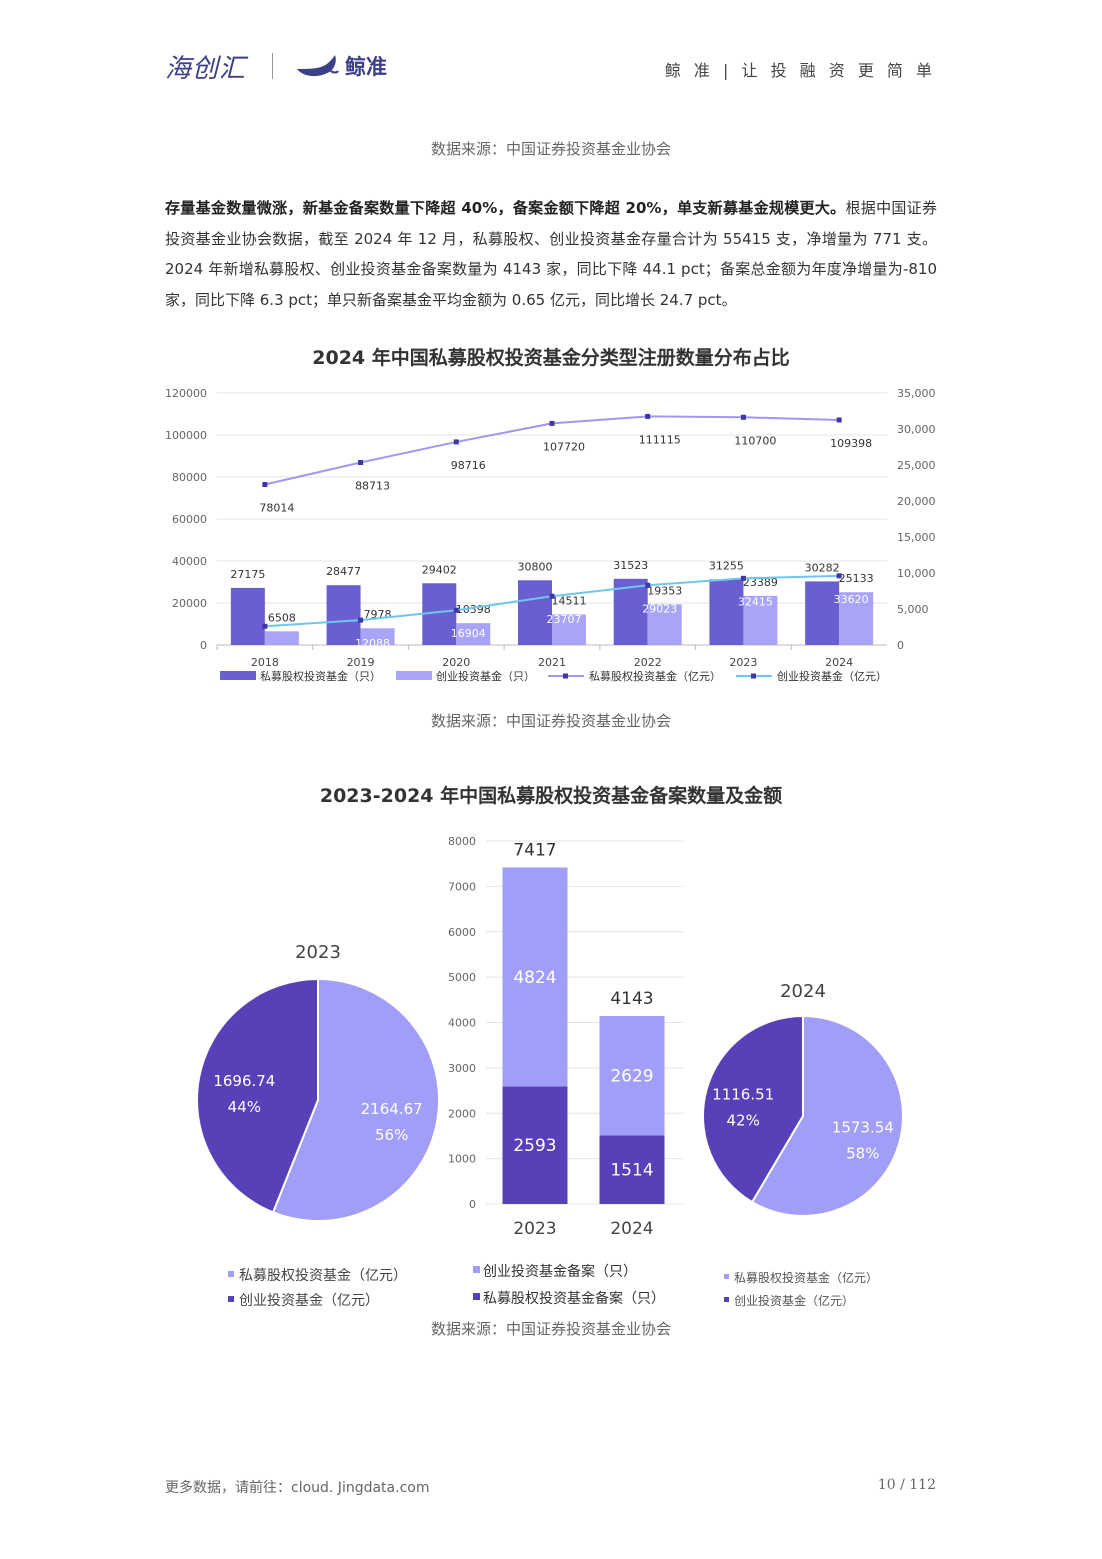 The image size is (1102, 1559). What do you see at coordinates (189, 603) in the screenshot?
I see `y-left-tick-label: 20000` at bounding box center [189, 603].